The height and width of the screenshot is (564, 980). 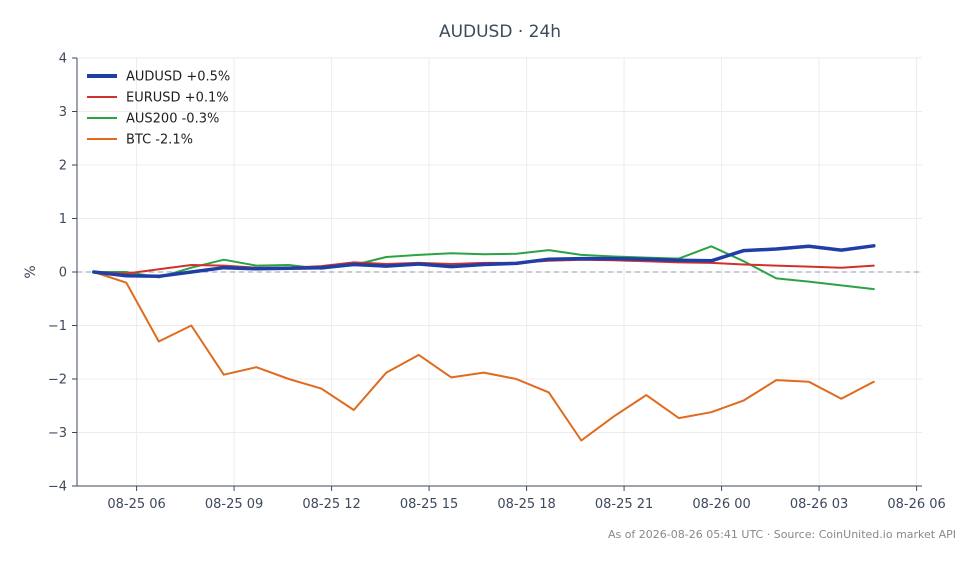 What do you see at coordinates (721, 504) in the screenshot?
I see `x-tick-label: 08-26 00` at bounding box center [721, 504].